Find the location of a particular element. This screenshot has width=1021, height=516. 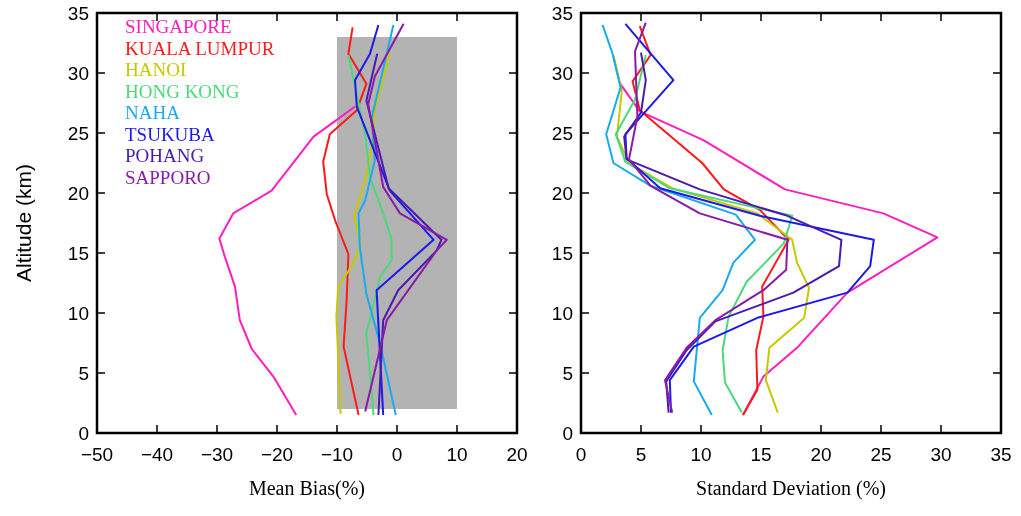

text: KUALA LUMPUR is located at coordinates (200, 48).